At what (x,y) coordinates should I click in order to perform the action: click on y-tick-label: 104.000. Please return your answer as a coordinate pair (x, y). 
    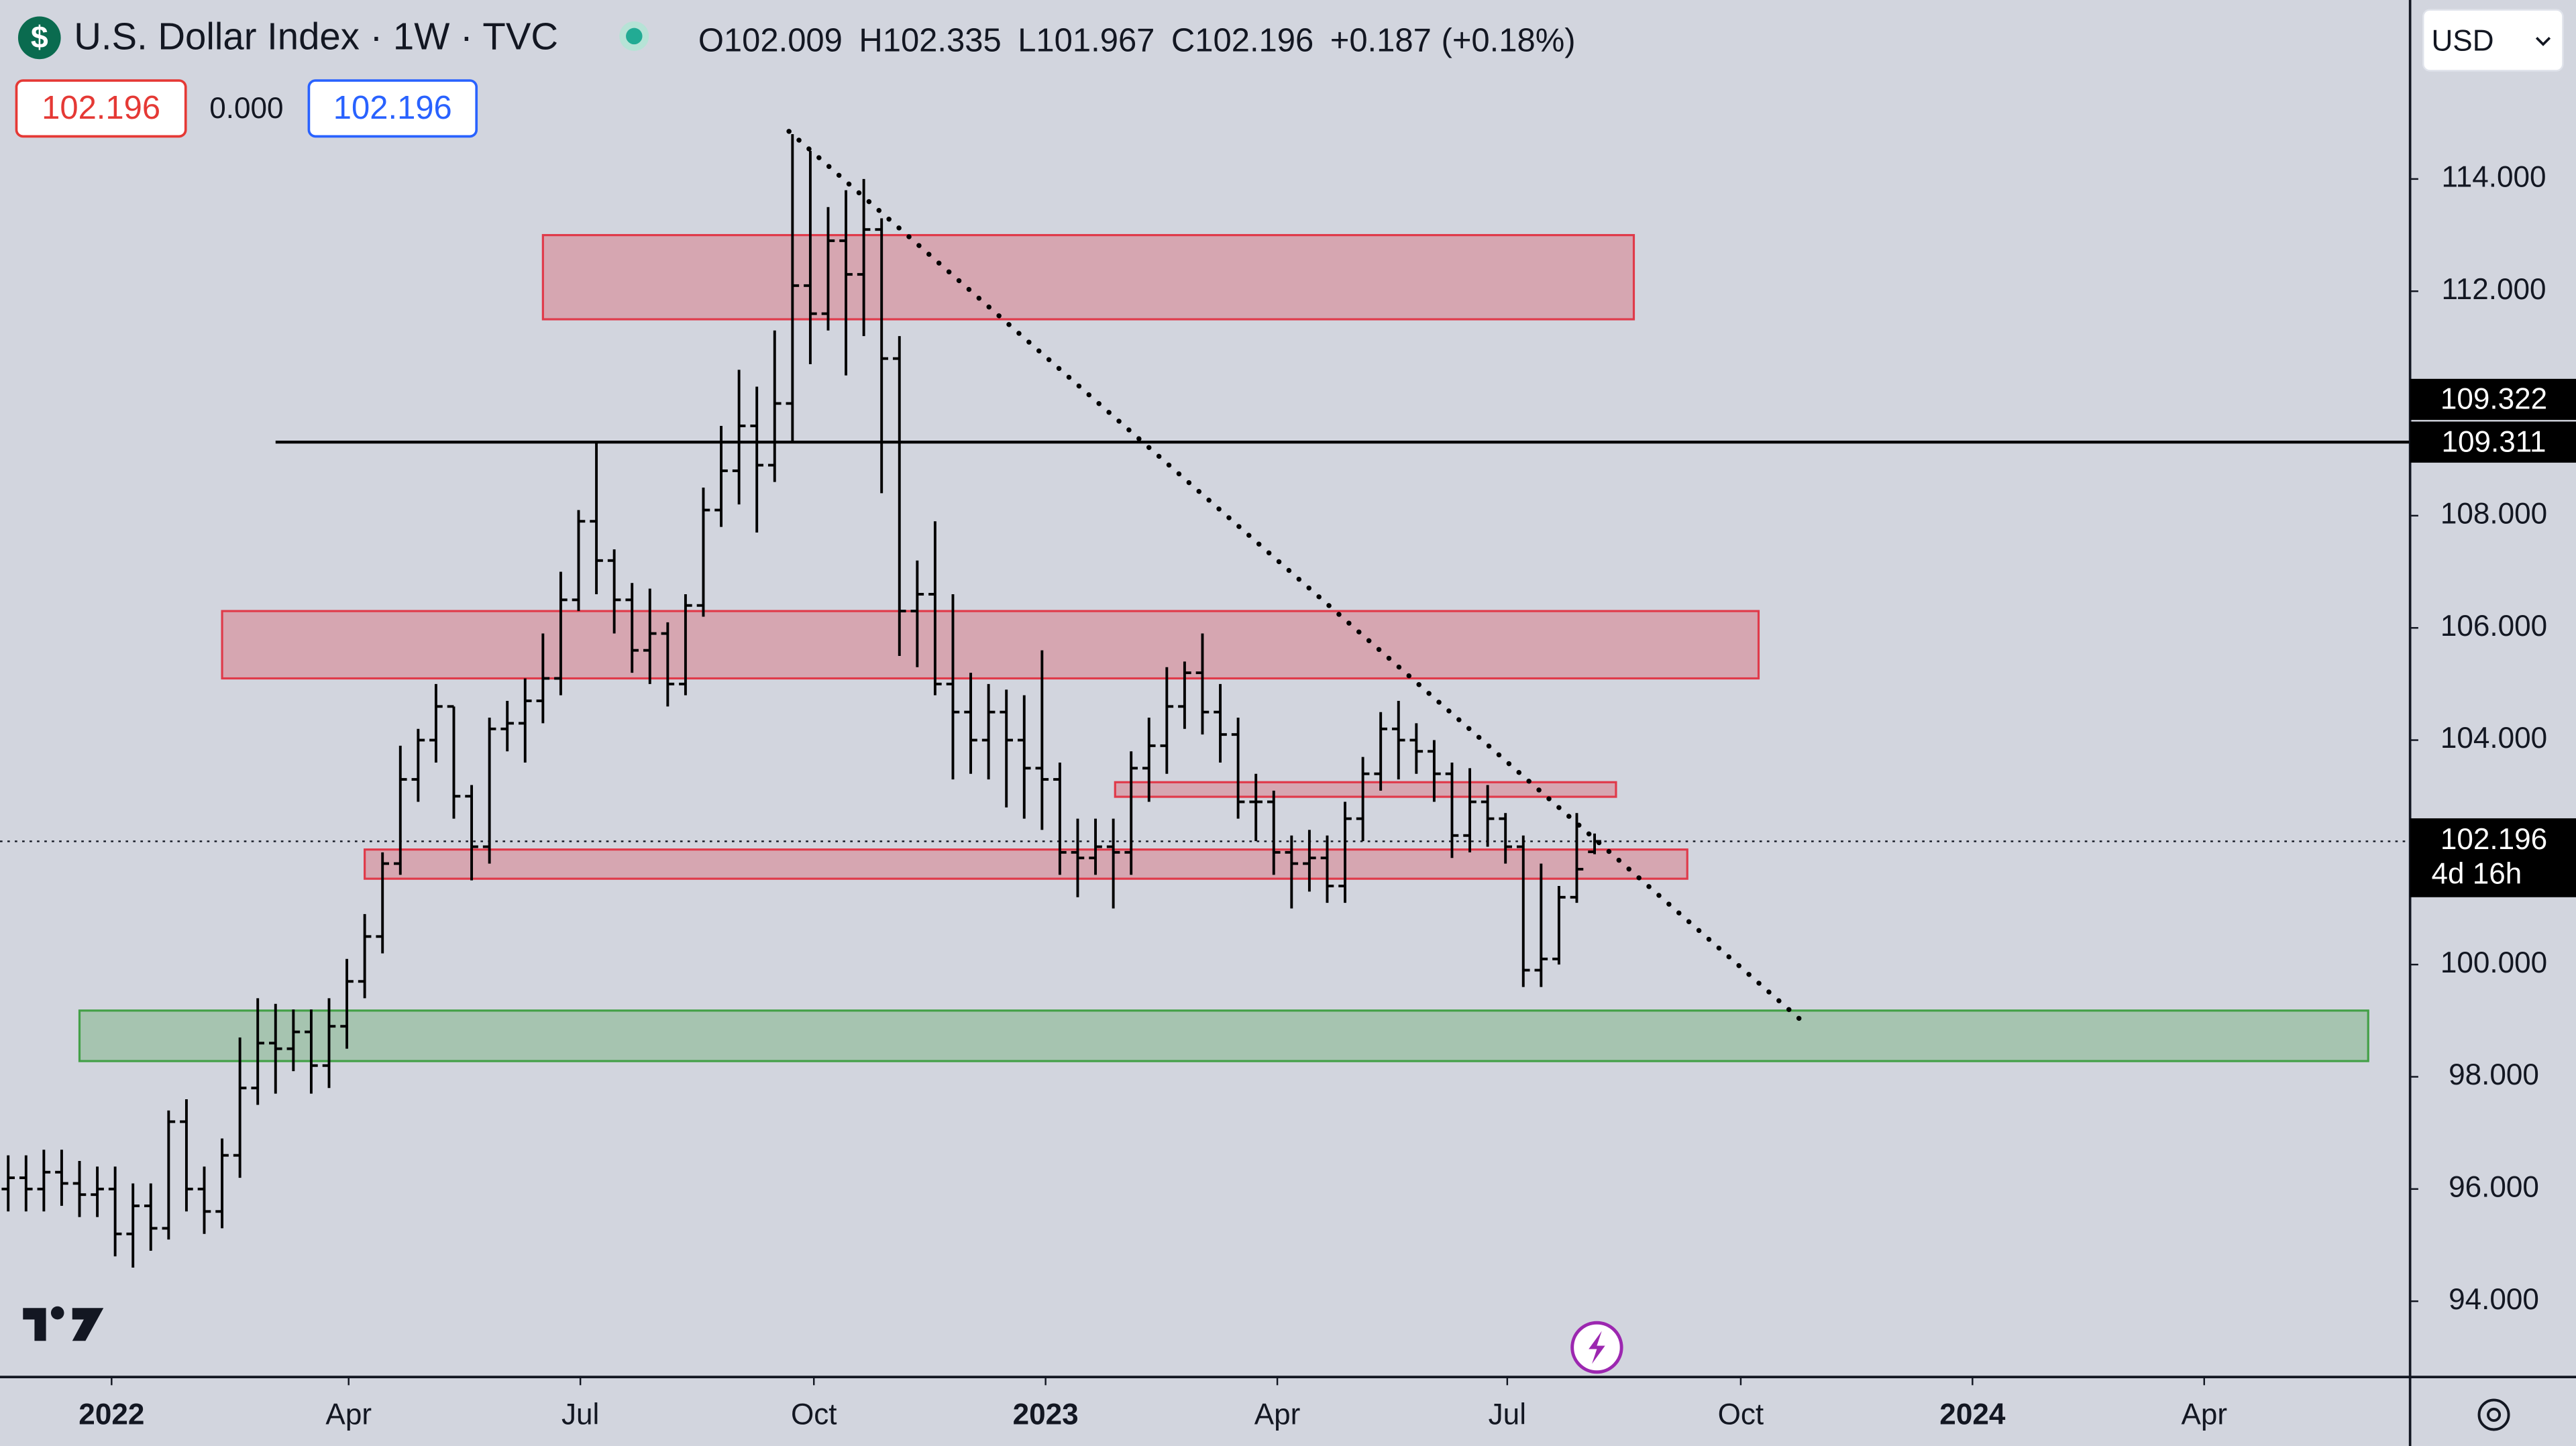
    Looking at the image, I should click on (2493, 738).